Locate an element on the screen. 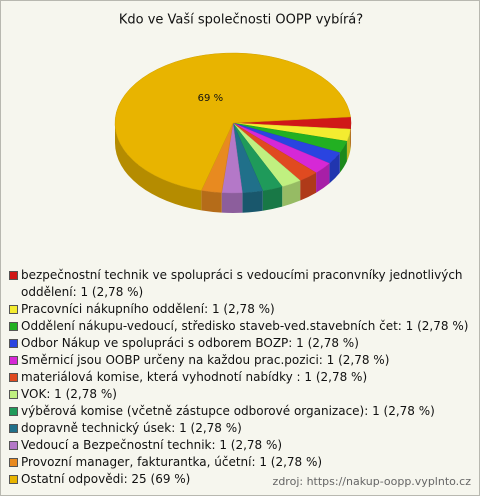 This screenshot has height=496, width=480. source: zdroj: https://nakup-oopp.vyplnto.cz is located at coordinates (371, 481).